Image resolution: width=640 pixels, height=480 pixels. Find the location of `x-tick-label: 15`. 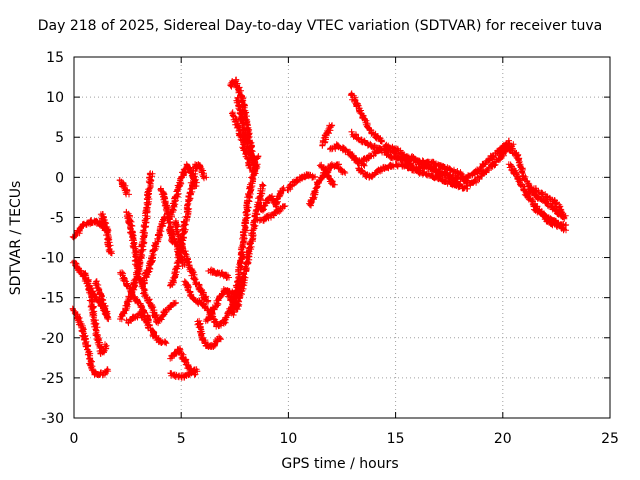

x-tick-label: 15 is located at coordinates (396, 439).